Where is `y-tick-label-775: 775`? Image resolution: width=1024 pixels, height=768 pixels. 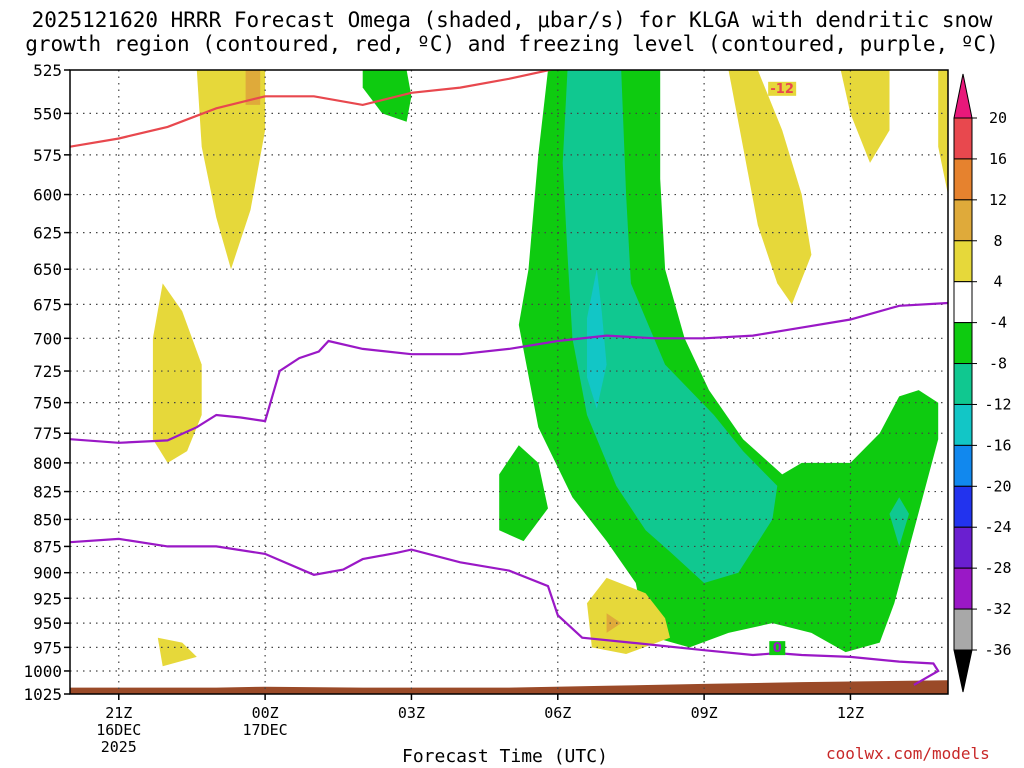 y-tick-label-775: 775 is located at coordinates (47, 433).